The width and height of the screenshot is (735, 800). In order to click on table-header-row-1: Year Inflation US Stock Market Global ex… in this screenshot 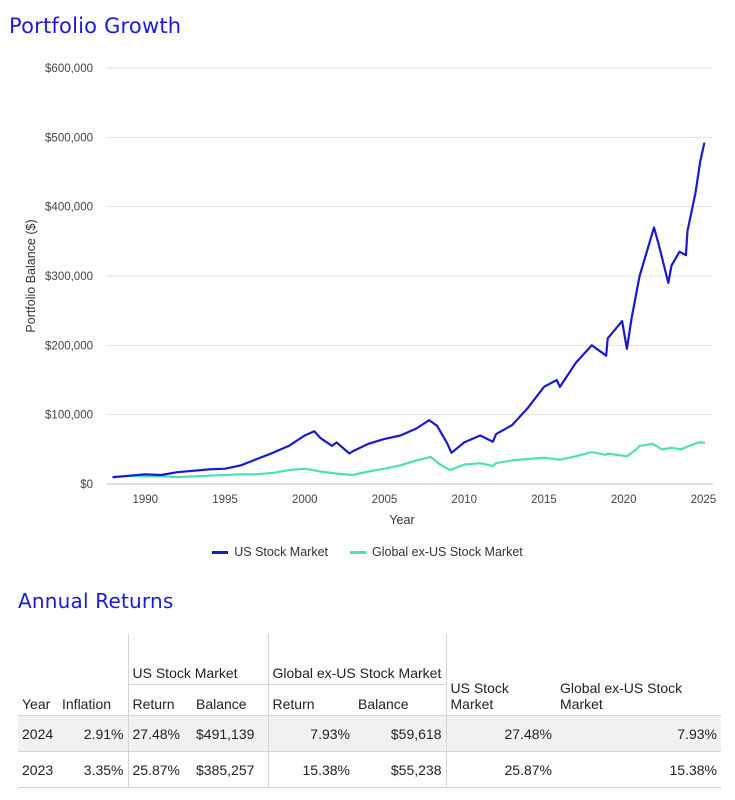, I will do `click(369, 675)`.